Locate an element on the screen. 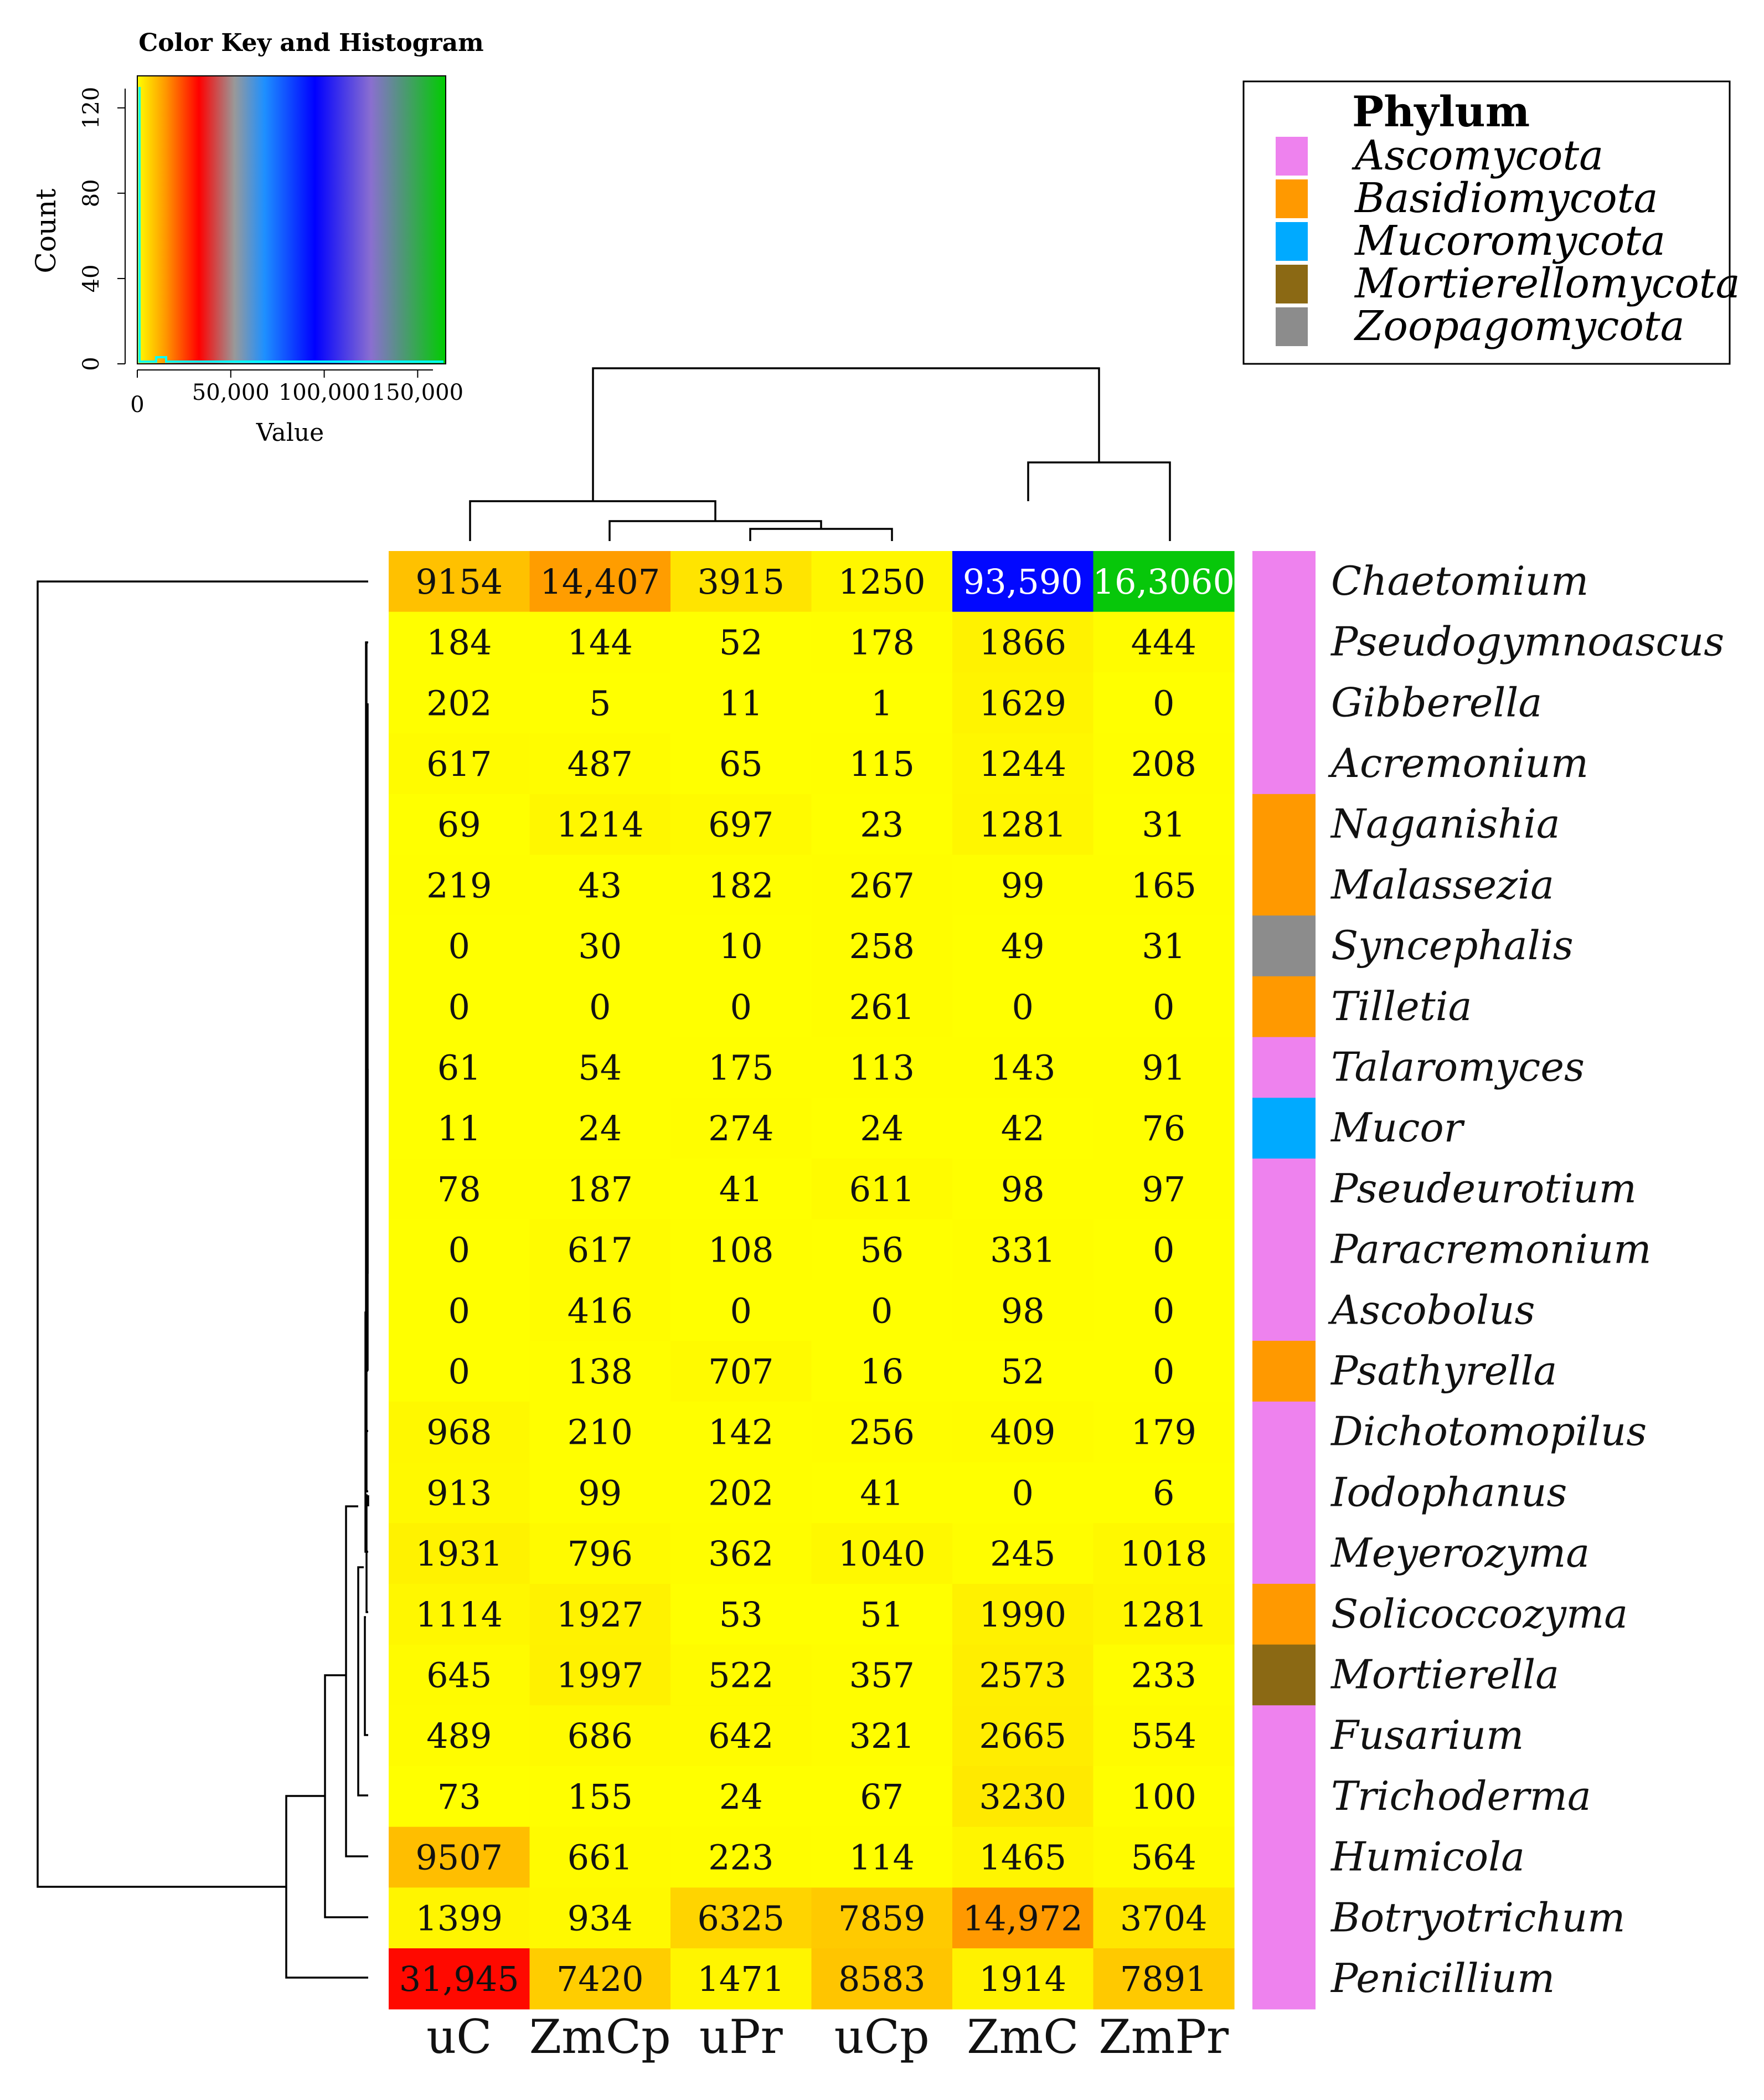 The height and width of the screenshot is (2100, 1764). cell-value-label: 97 is located at coordinates (1163, 1189).